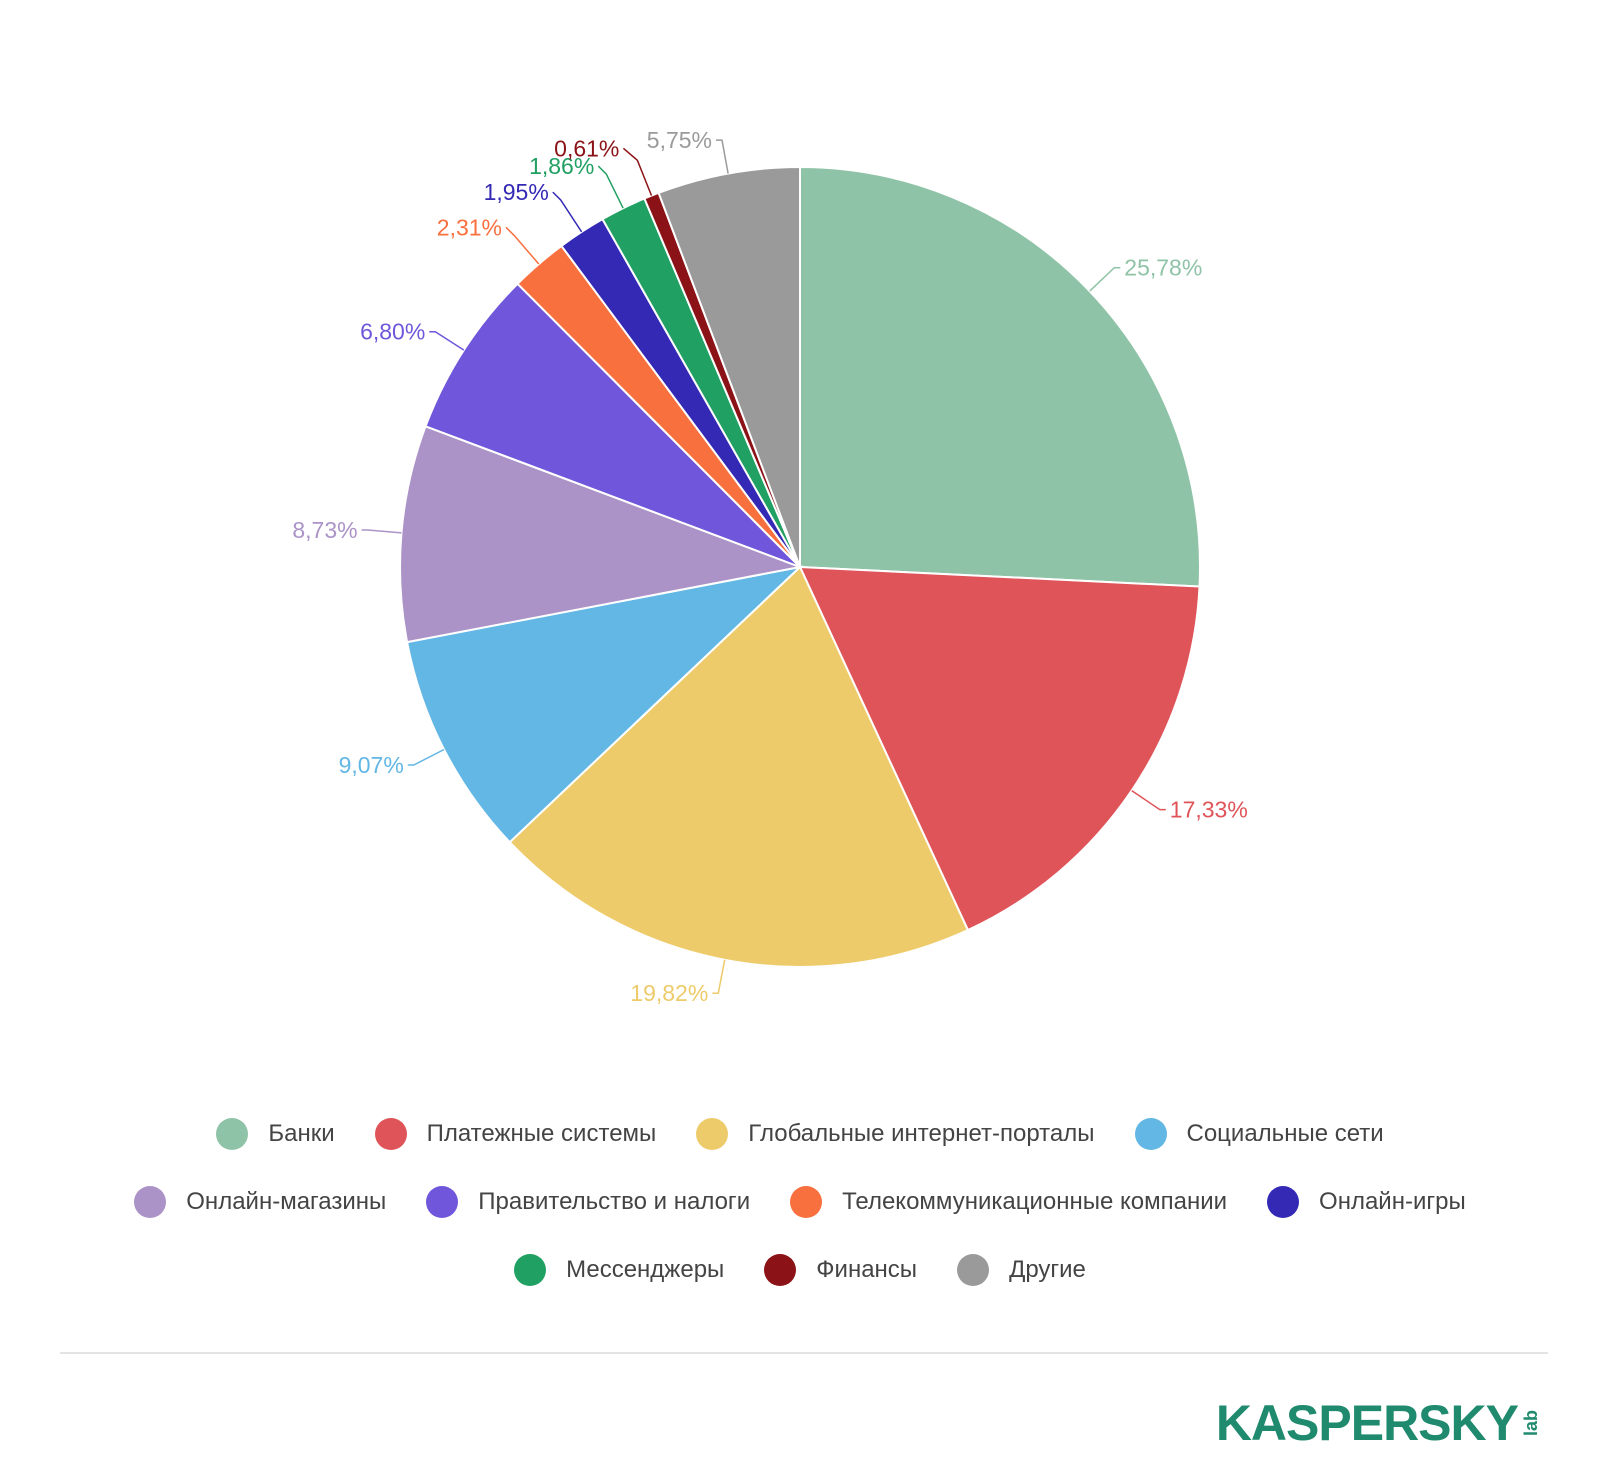 The height and width of the screenshot is (1480, 1600). What do you see at coordinates (324, 530) in the screenshot?
I see `data-label-5: 8,73%` at bounding box center [324, 530].